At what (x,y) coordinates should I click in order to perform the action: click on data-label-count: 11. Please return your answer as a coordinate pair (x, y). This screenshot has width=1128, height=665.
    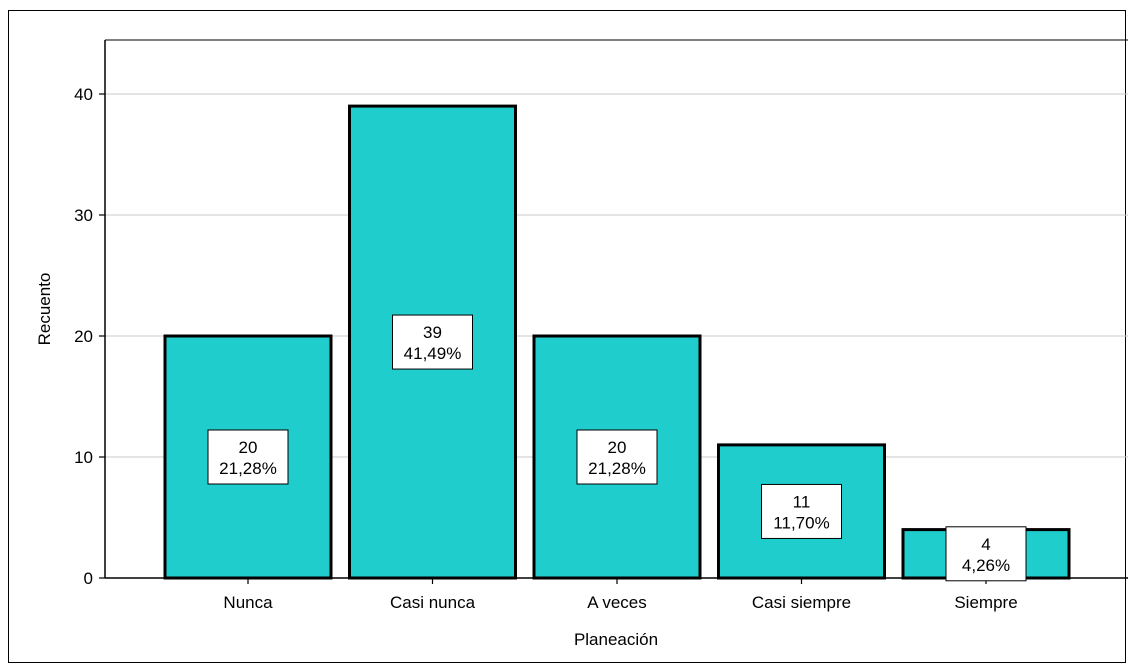
    Looking at the image, I should click on (802, 501).